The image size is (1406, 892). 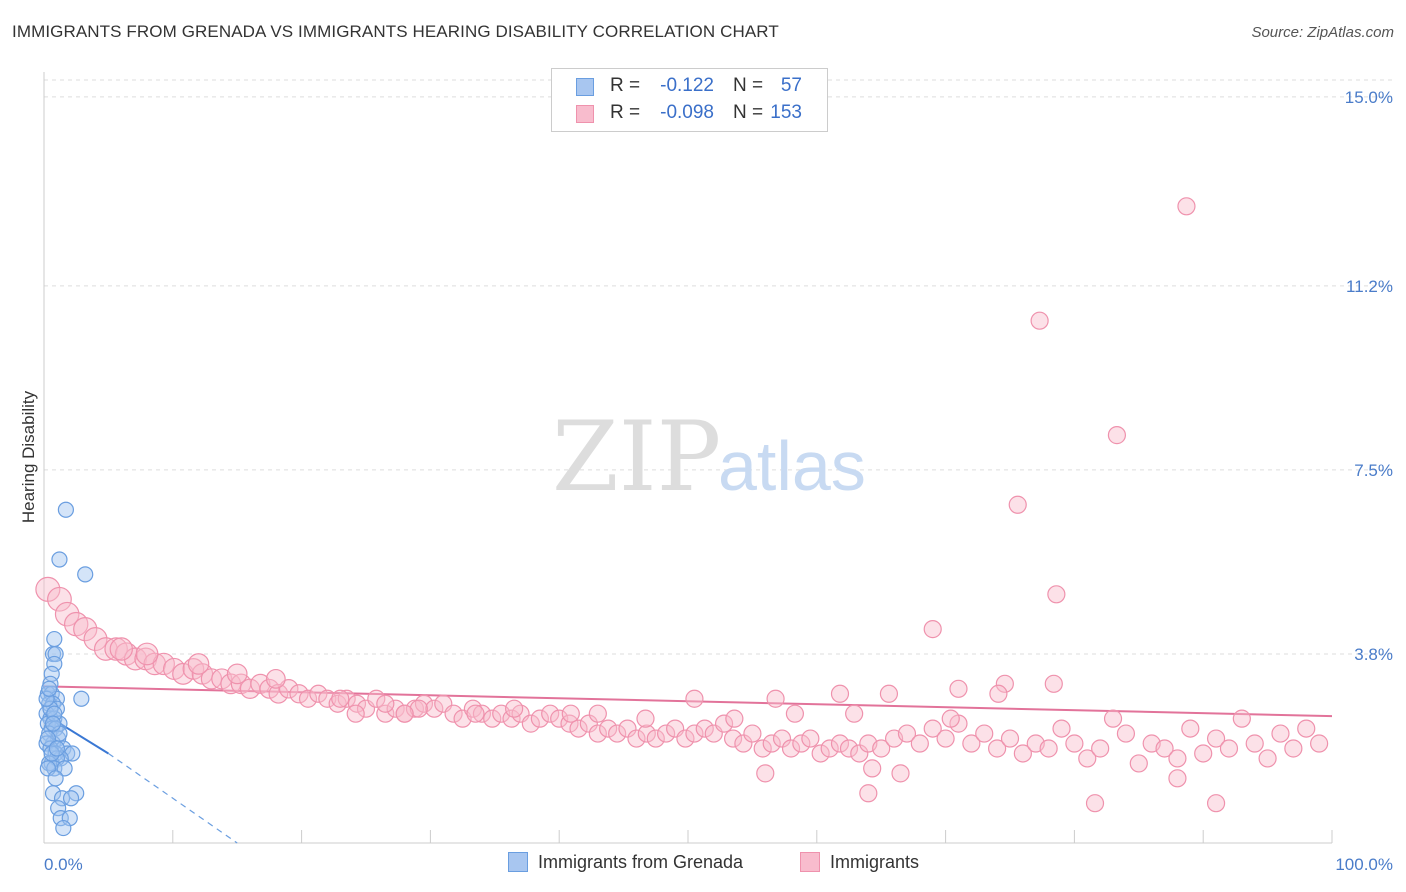 What do you see at coordinates (709, 457) in the screenshot?
I see `watermark: ZIP atlas` at bounding box center [709, 457].